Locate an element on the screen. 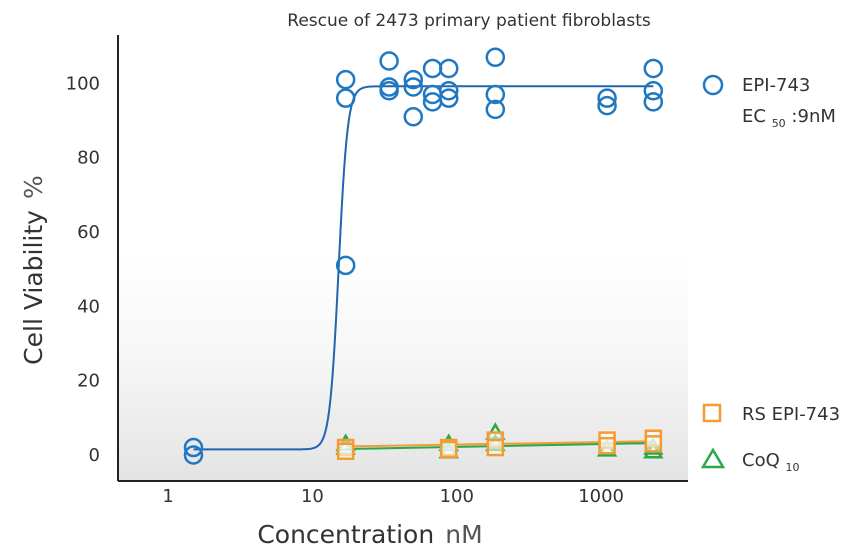 This screenshot has height=552, width=858. legend-annotation-ec50: EC 50 :9nM is located at coordinates (789, 119).